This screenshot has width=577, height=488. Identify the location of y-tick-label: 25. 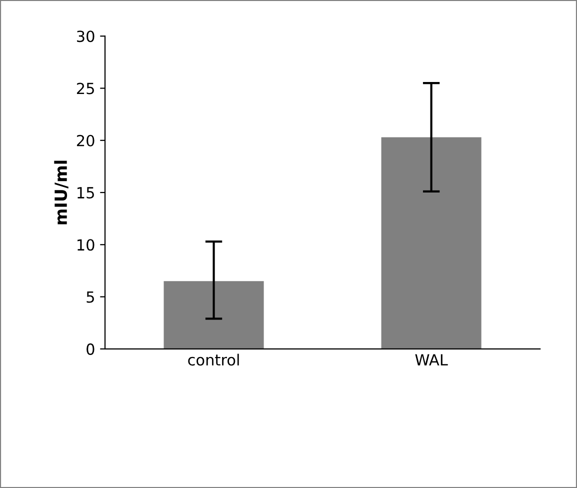
(85, 88).